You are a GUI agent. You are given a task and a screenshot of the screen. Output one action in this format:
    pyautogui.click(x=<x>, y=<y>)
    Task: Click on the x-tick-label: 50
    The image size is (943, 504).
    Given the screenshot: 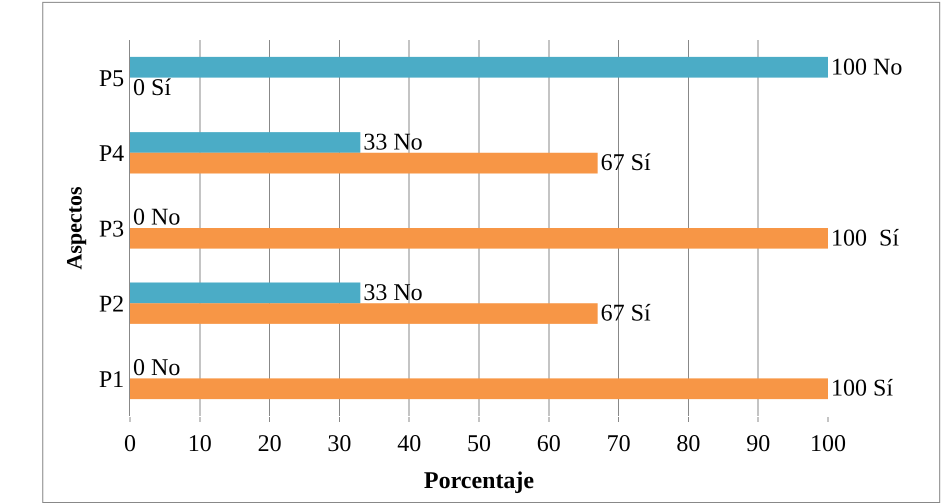 What is the action you would take?
    pyautogui.click(x=479, y=443)
    